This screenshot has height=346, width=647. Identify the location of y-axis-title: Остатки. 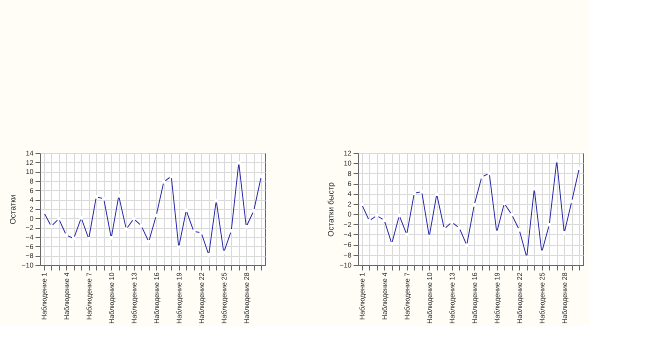
(13, 209).